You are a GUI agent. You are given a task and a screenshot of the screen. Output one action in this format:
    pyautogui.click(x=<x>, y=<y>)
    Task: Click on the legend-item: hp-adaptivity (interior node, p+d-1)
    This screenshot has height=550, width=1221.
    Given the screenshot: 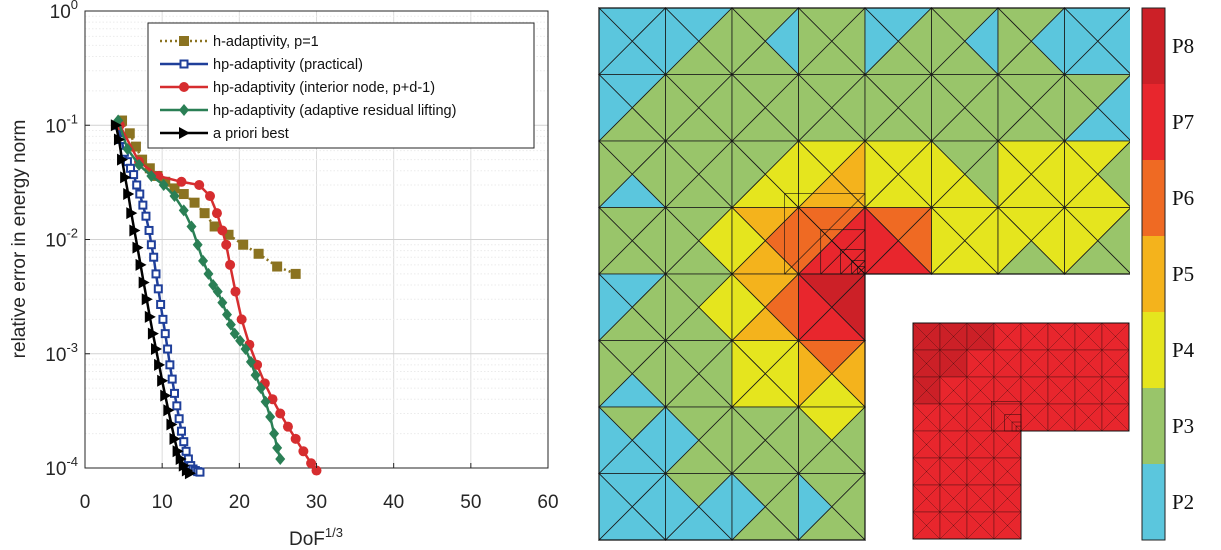 What is the action you would take?
    pyautogui.click(x=297, y=88)
    